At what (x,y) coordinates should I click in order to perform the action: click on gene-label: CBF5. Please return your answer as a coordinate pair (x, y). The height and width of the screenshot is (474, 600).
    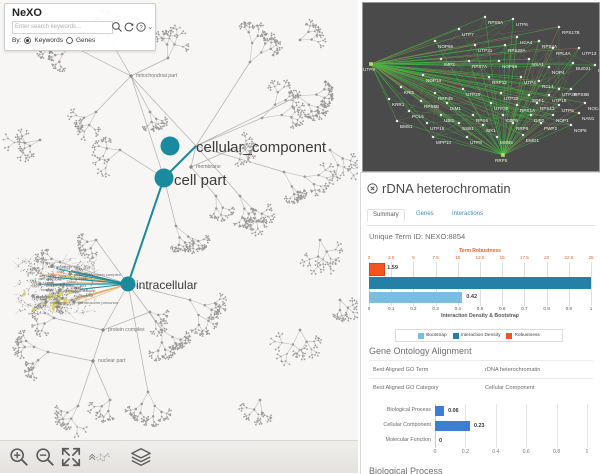
    Looking at the image, I should click on (512, 120).